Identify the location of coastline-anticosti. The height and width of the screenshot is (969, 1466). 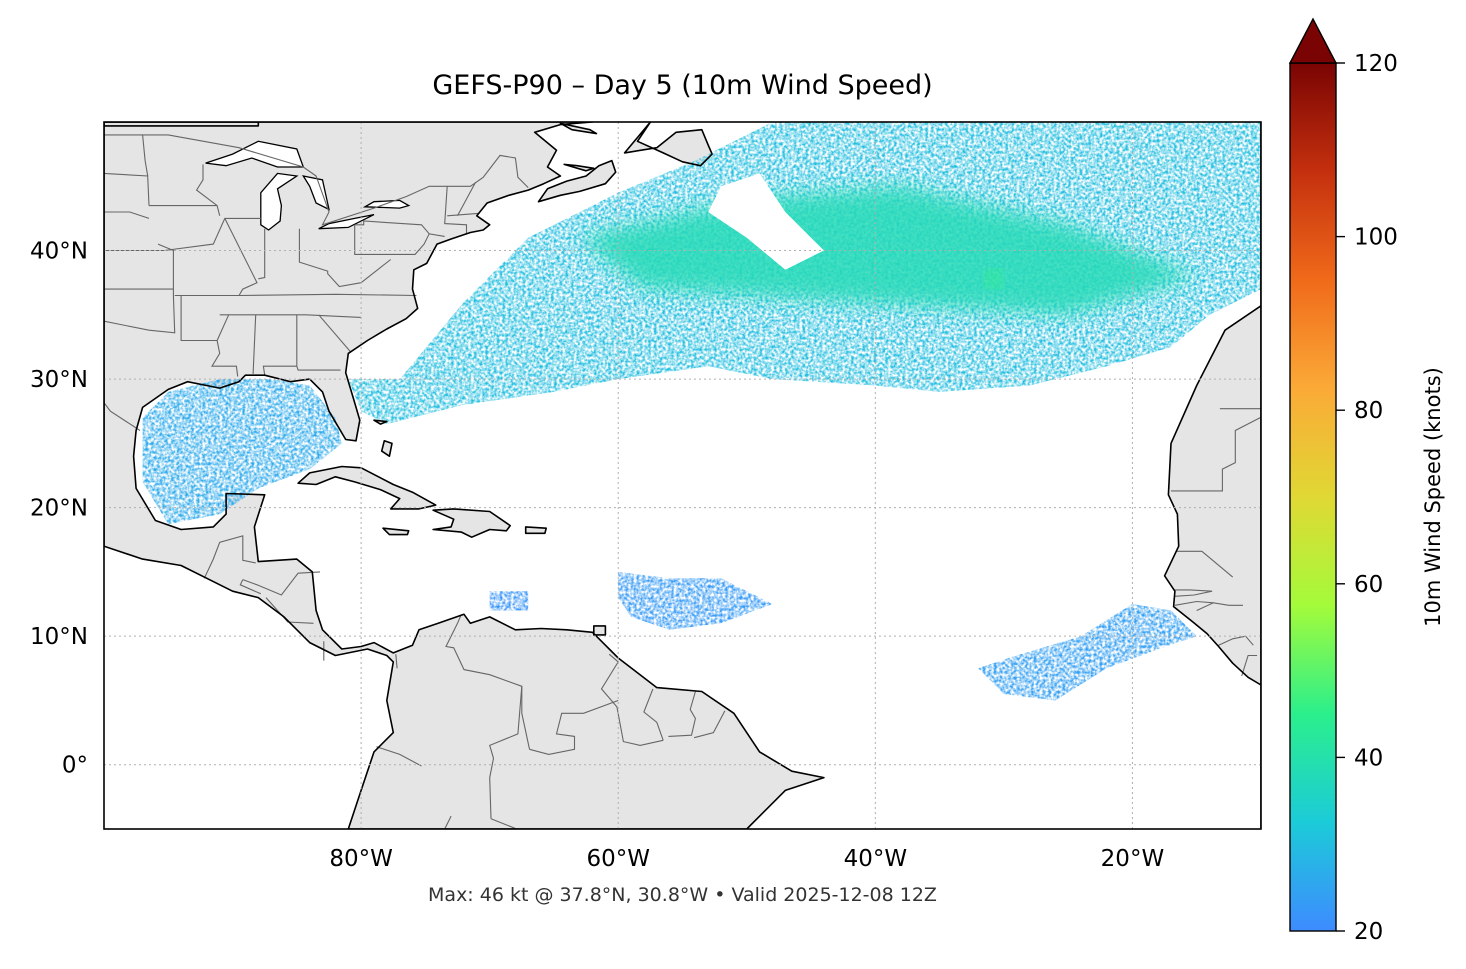
(578, 128).